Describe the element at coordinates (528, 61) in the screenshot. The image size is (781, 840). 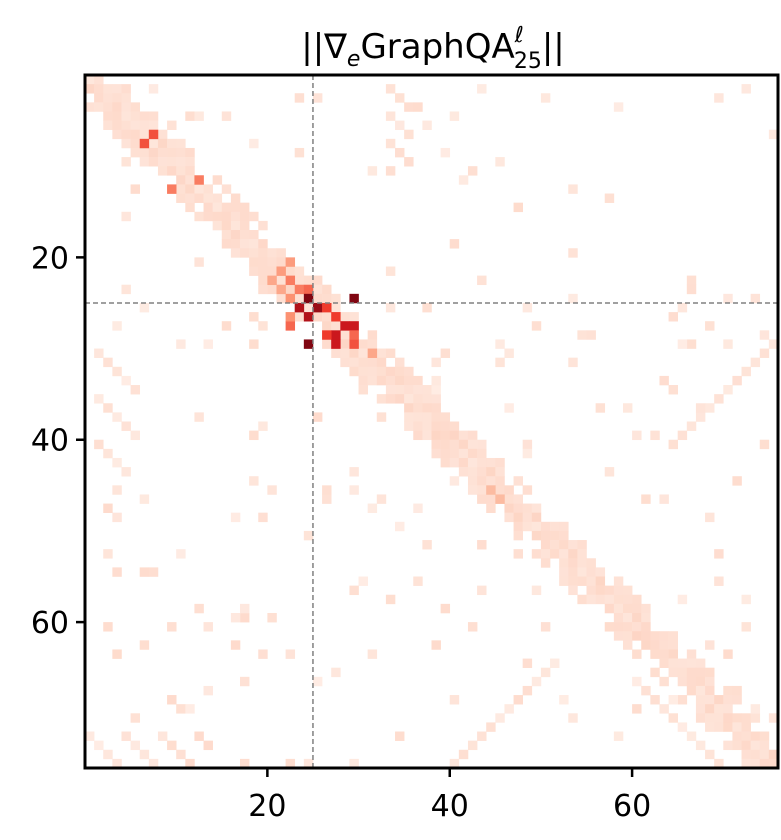
I see `title-sub-num: 25` at that location.